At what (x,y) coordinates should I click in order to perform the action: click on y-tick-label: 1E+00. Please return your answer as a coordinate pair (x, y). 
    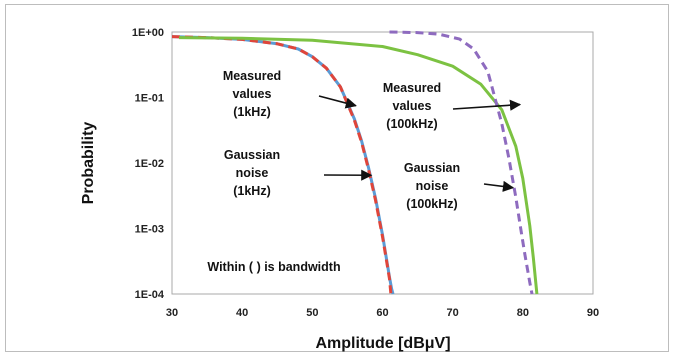
    Looking at the image, I should click on (148, 33).